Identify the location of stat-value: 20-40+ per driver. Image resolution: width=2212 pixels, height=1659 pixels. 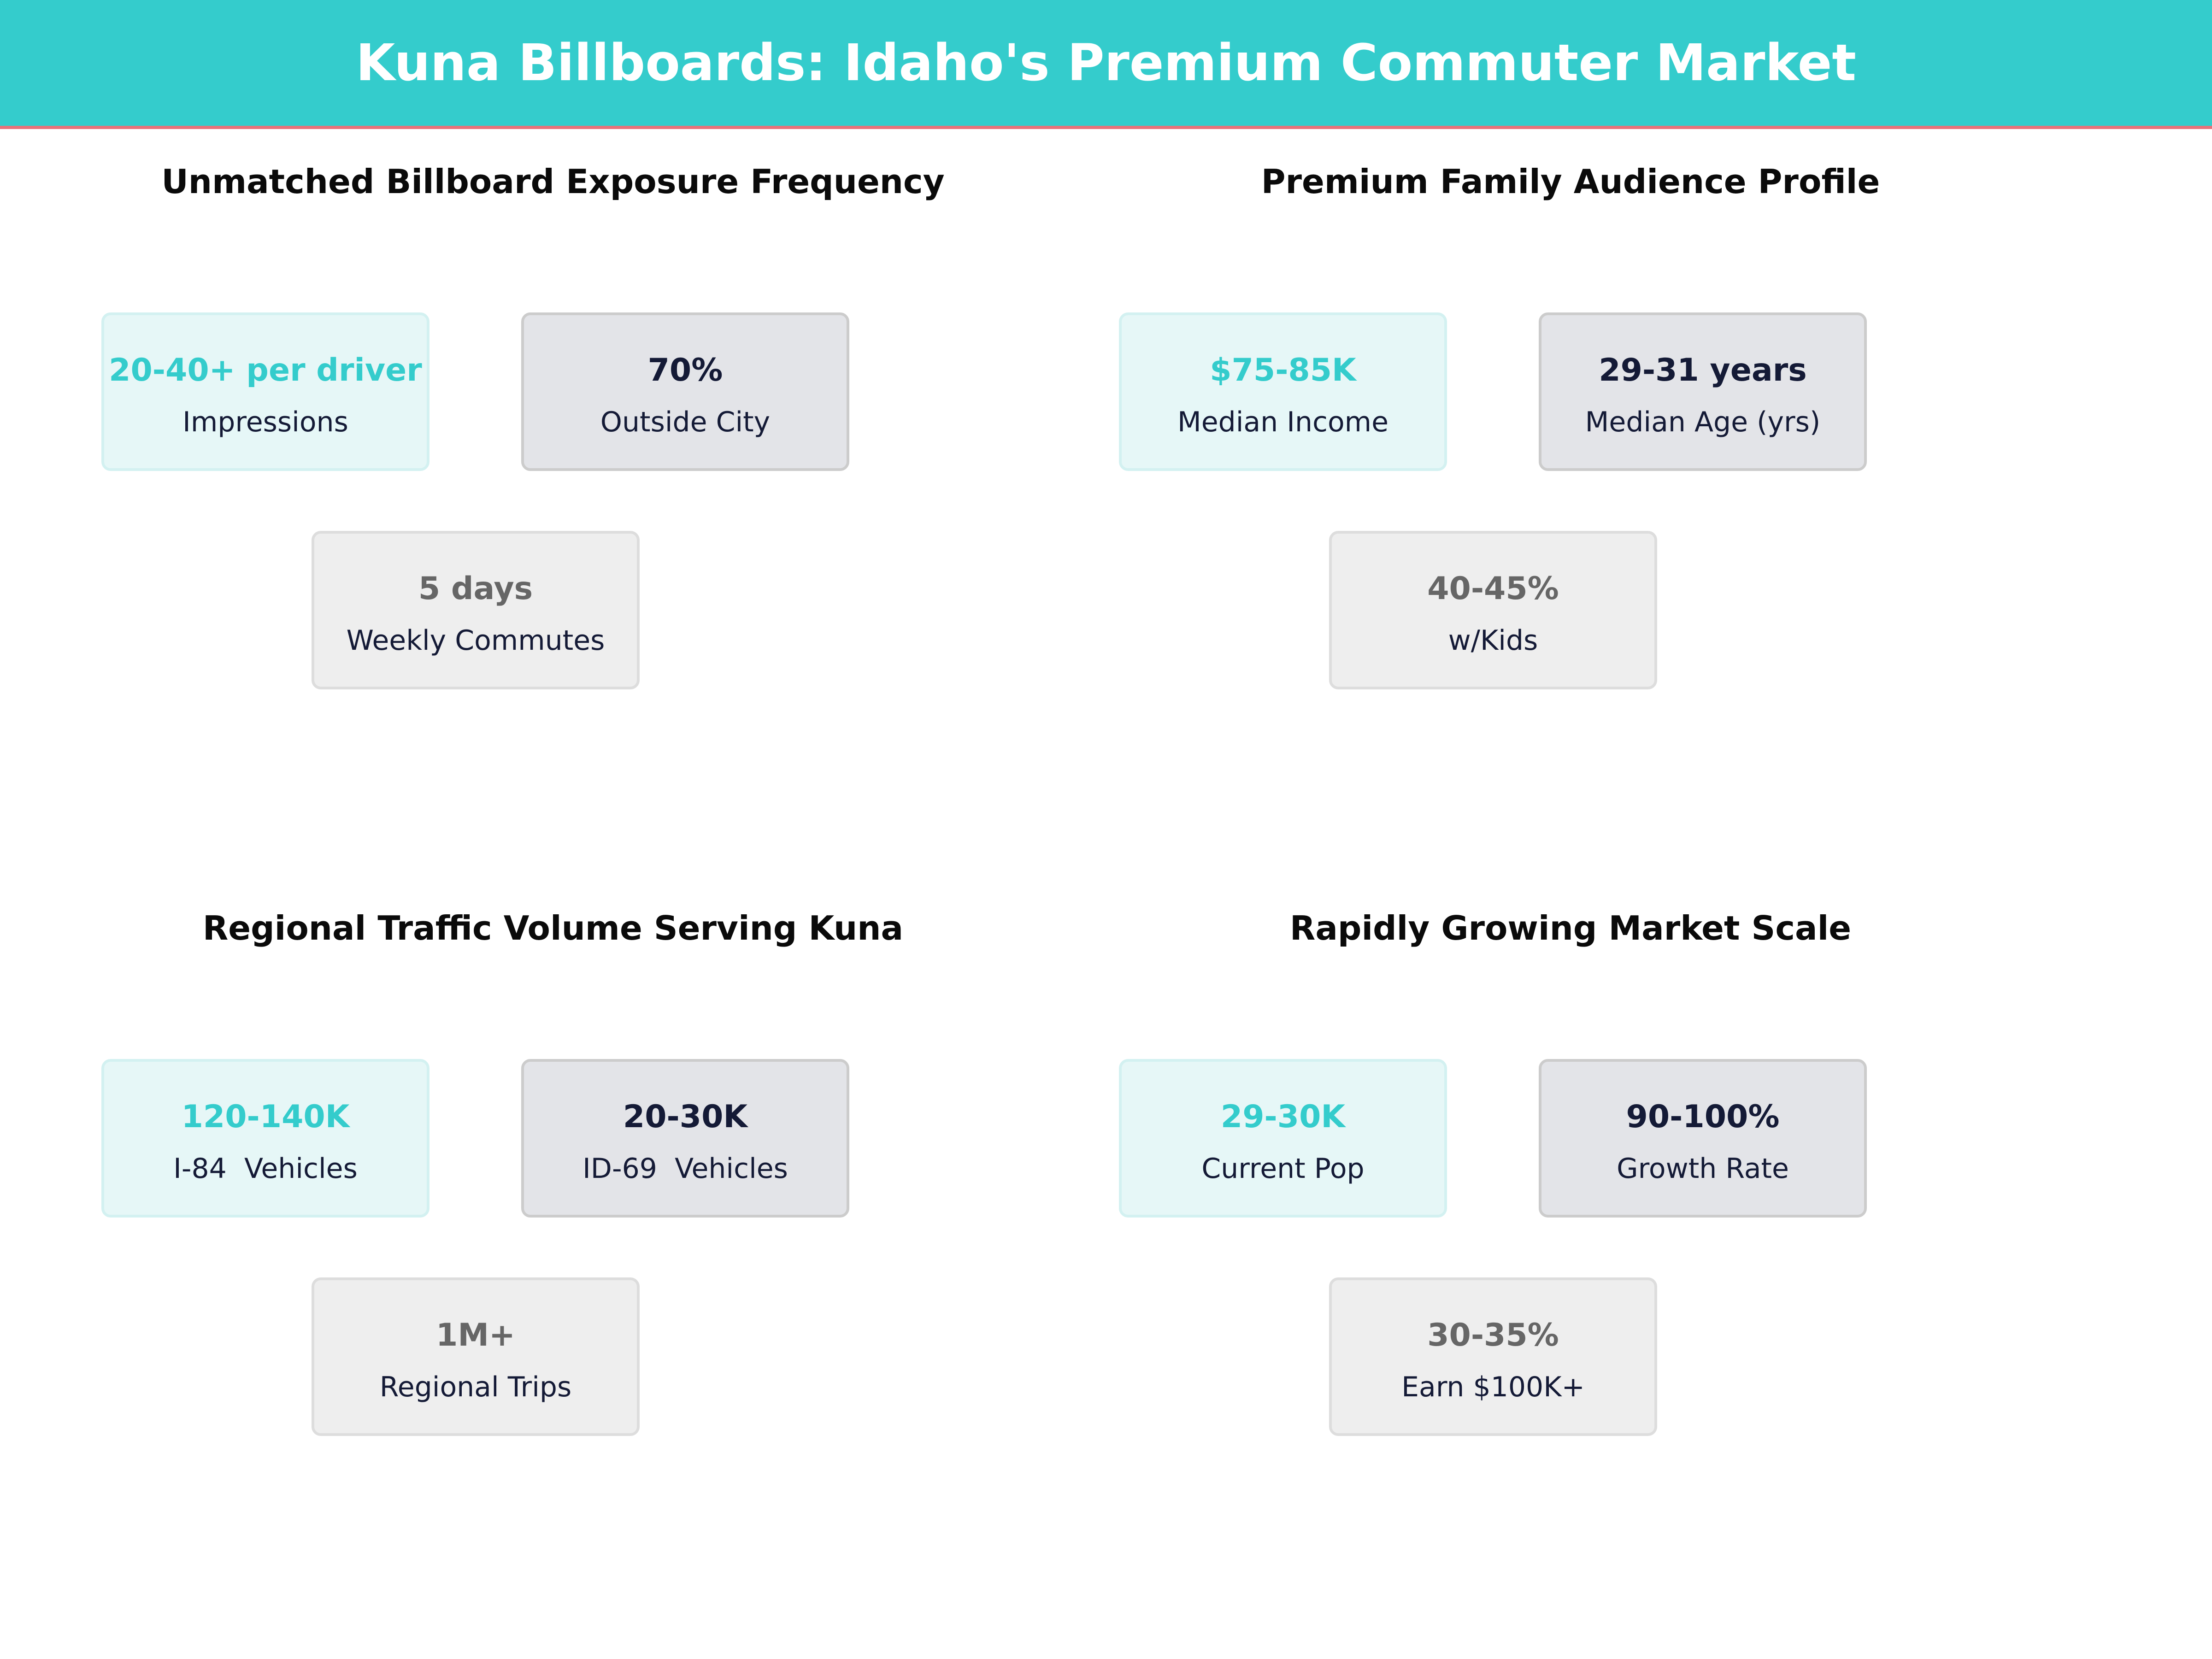
(265, 370).